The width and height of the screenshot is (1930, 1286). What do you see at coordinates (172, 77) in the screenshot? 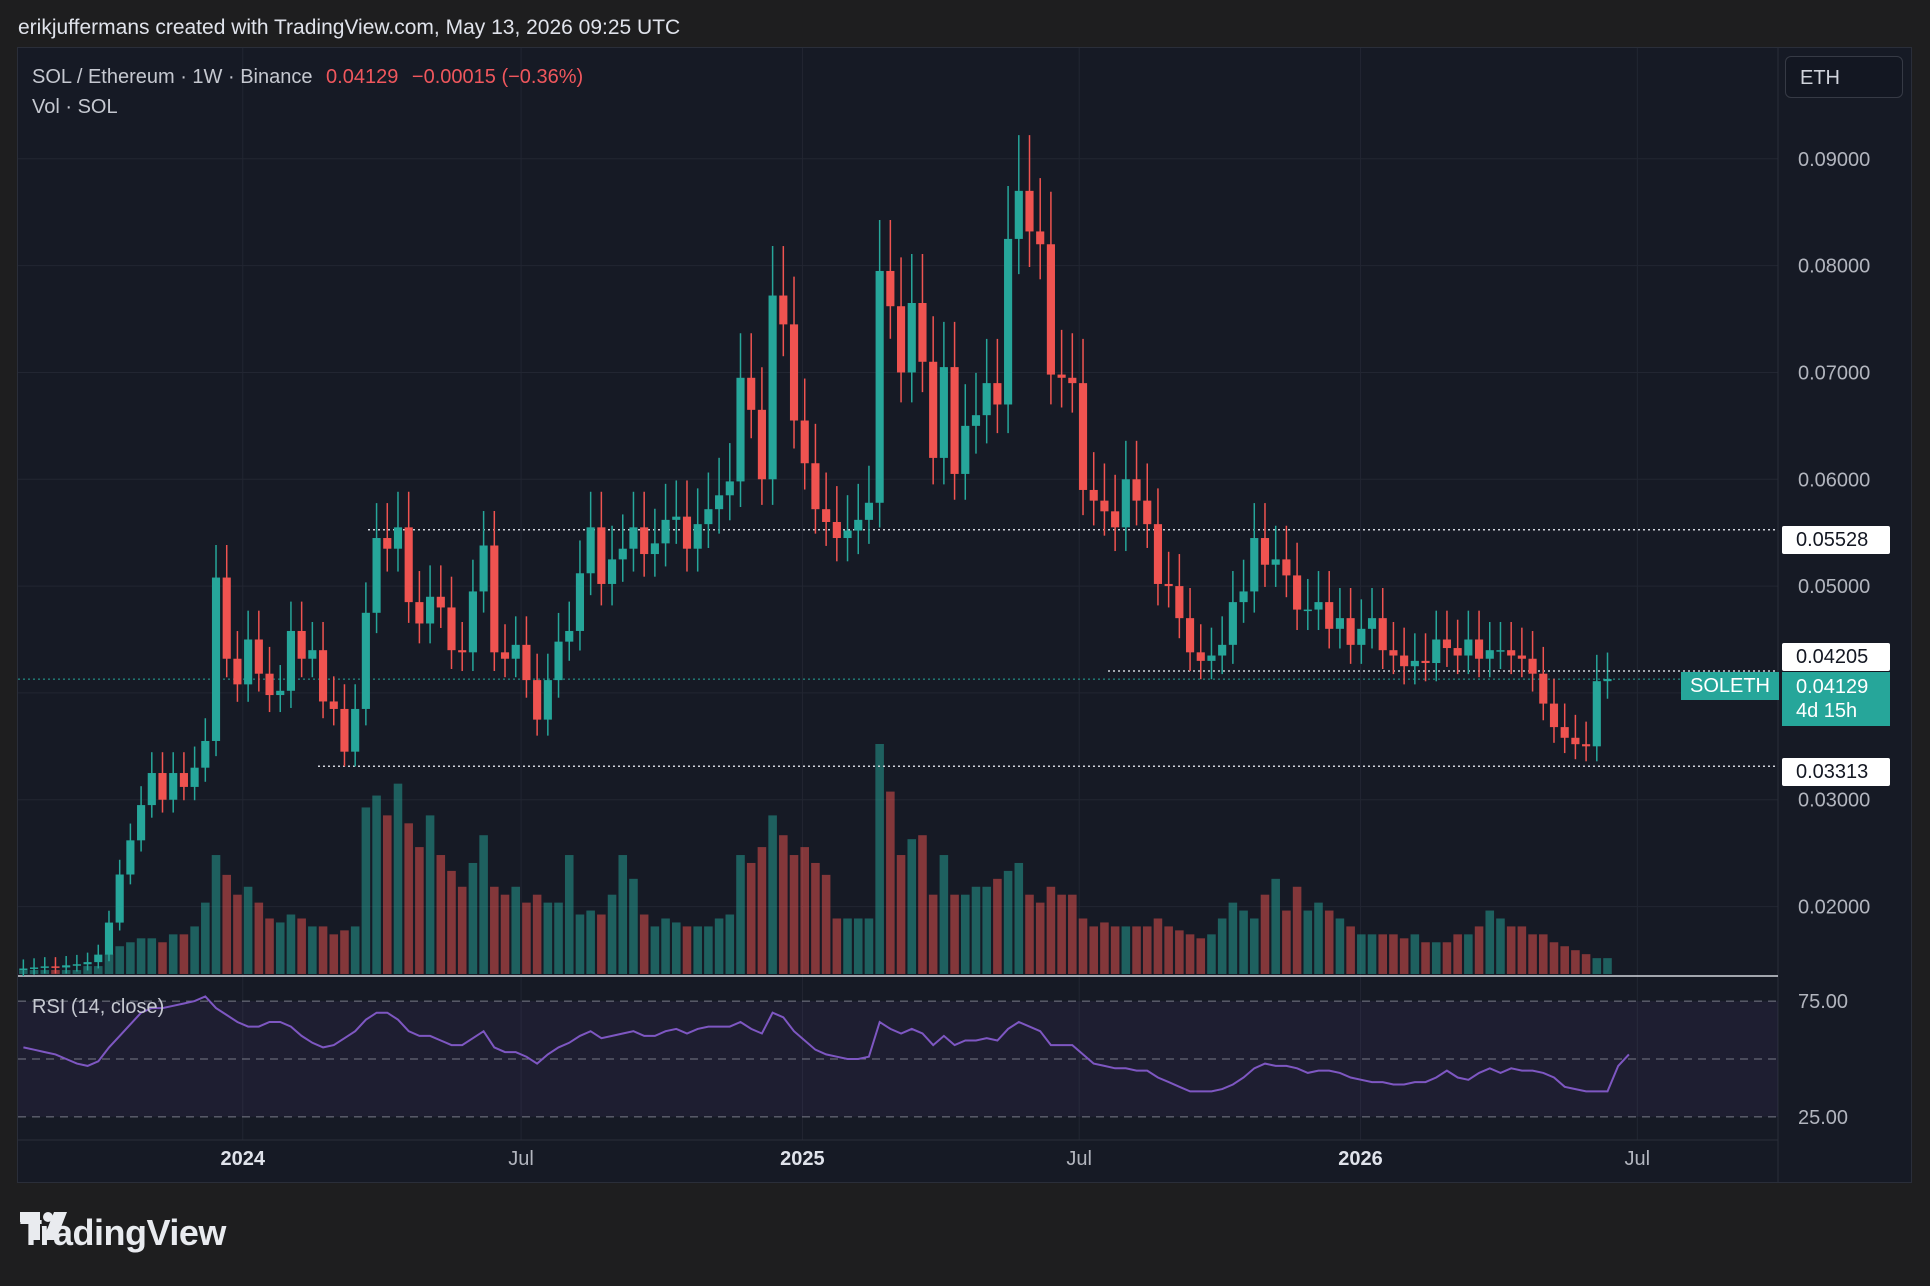
I see `symbol-line: SOL / Ethereum · 1W · Binance` at bounding box center [172, 77].